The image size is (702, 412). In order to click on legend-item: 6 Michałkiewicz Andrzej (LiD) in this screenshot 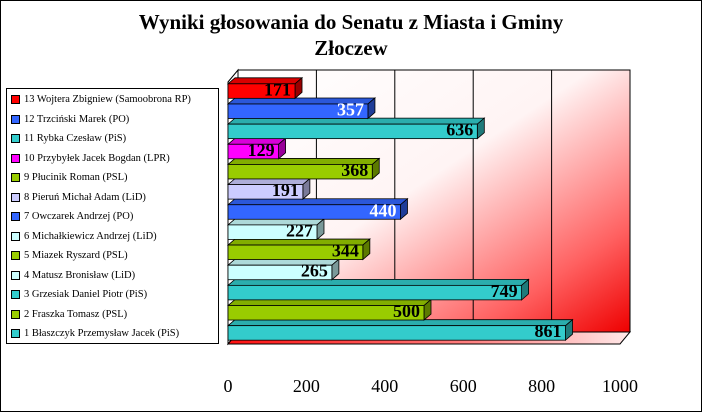, I will do `click(84, 236)`.